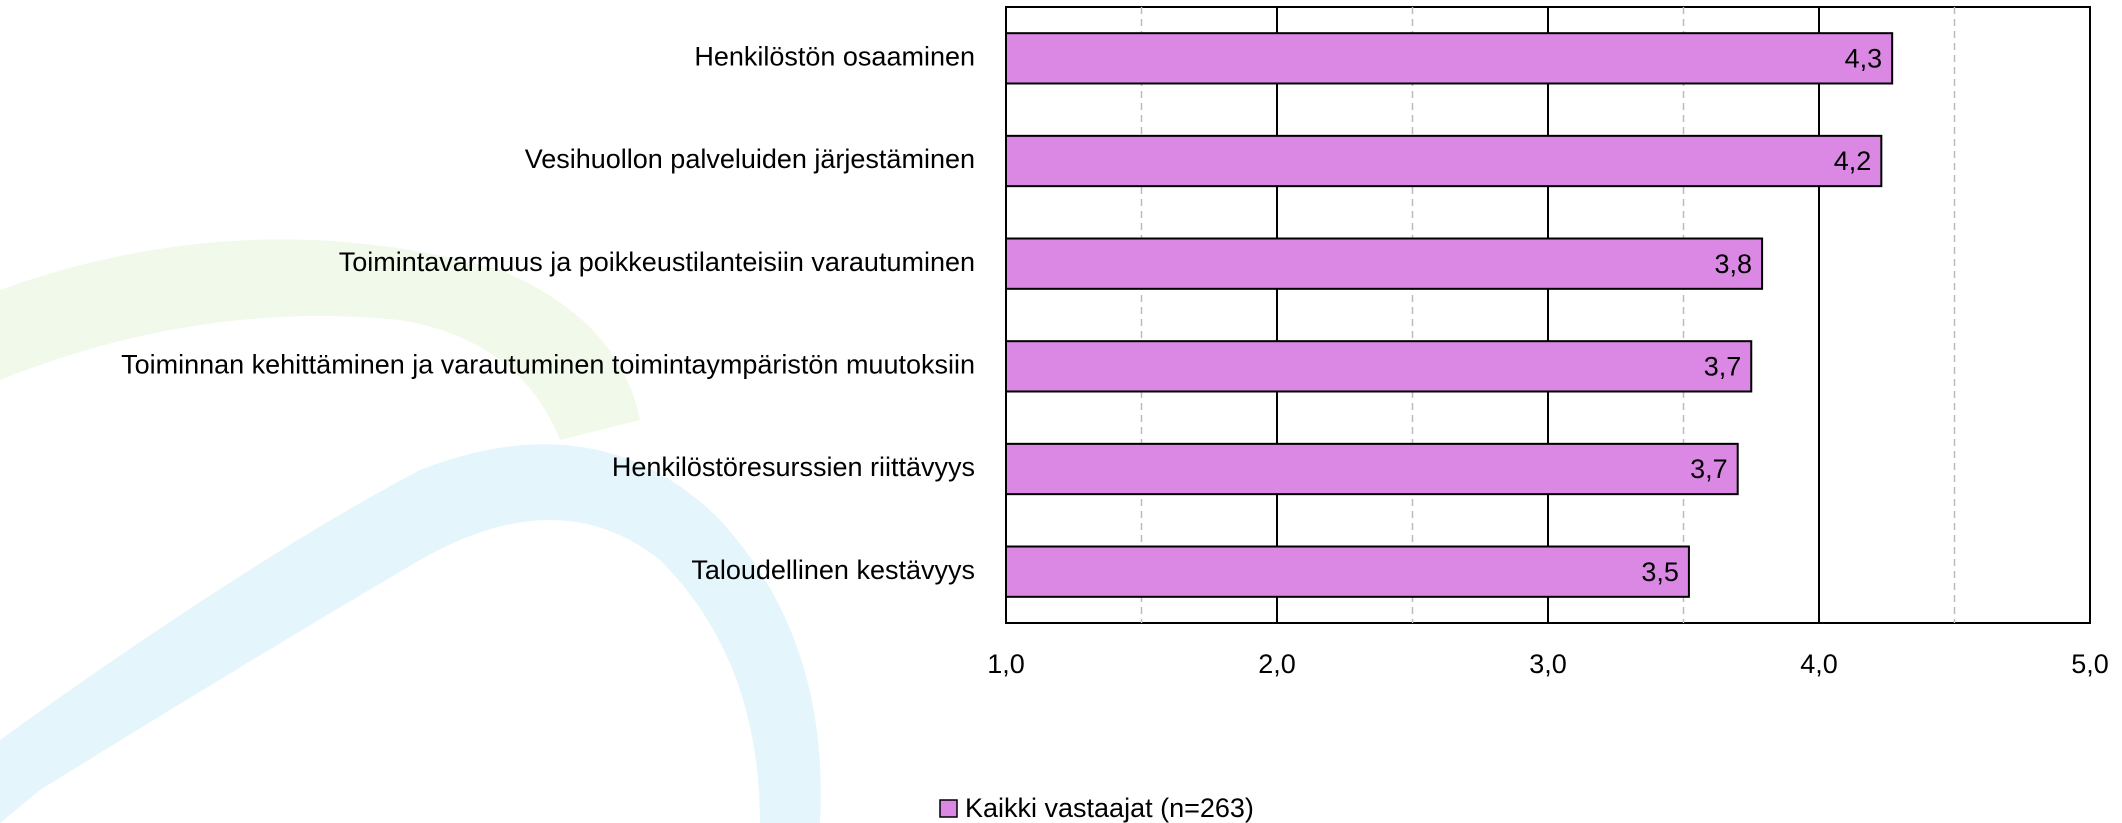 The image size is (2122, 823). What do you see at coordinates (1109, 808) in the screenshot?
I see `legend-label: Kaikki vastaajat (n=263)` at bounding box center [1109, 808].